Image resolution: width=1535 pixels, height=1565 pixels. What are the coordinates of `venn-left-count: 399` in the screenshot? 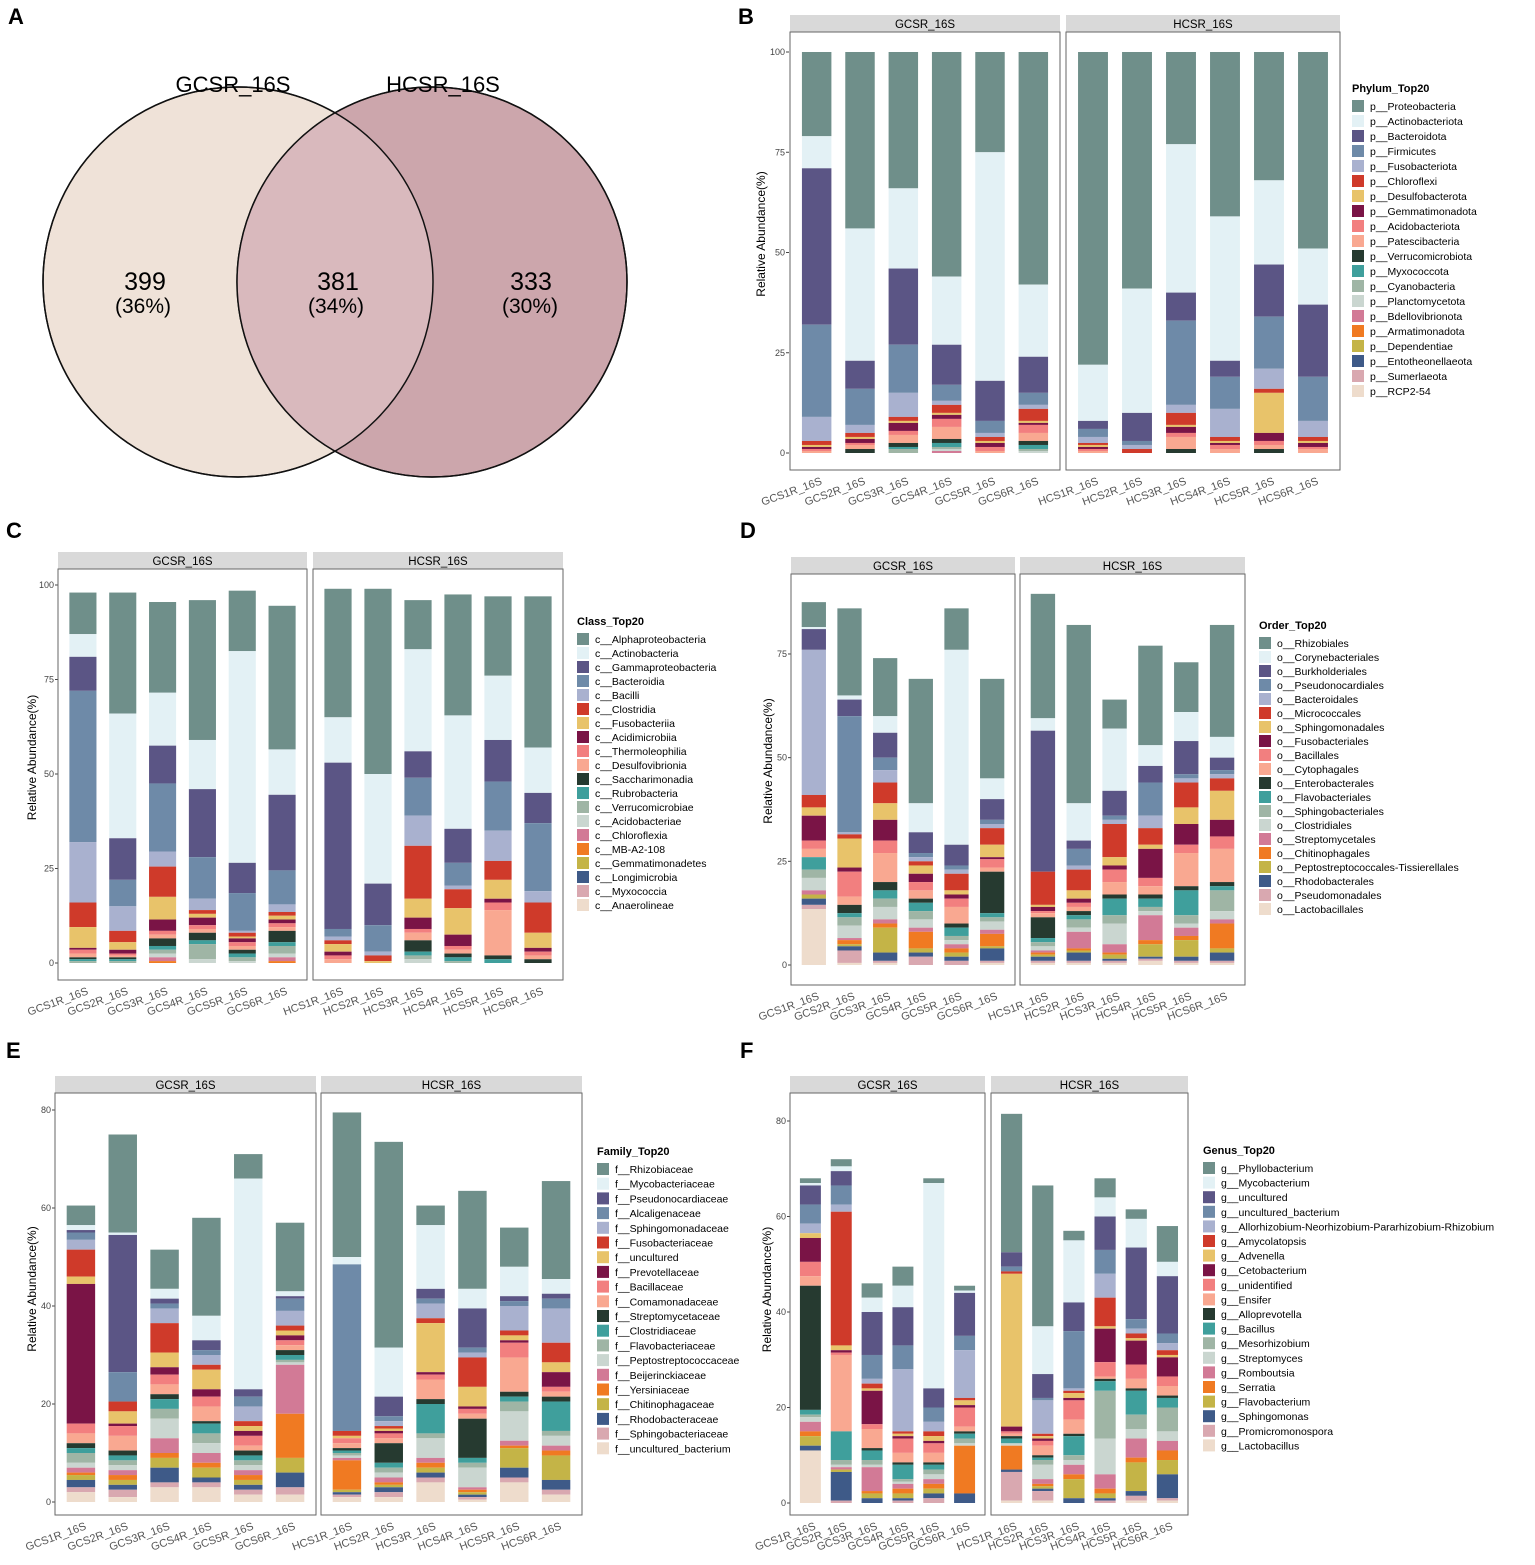 It's located at (145, 282).